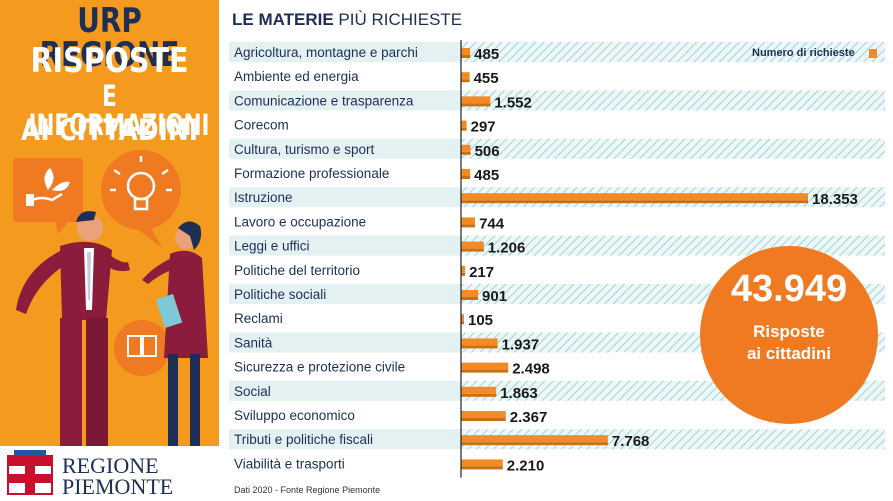 This screenshot has height=501, width=893. Describe the element at coordinates (513, 102) in the screenshot. I see `value-label: 1.552` at that location.